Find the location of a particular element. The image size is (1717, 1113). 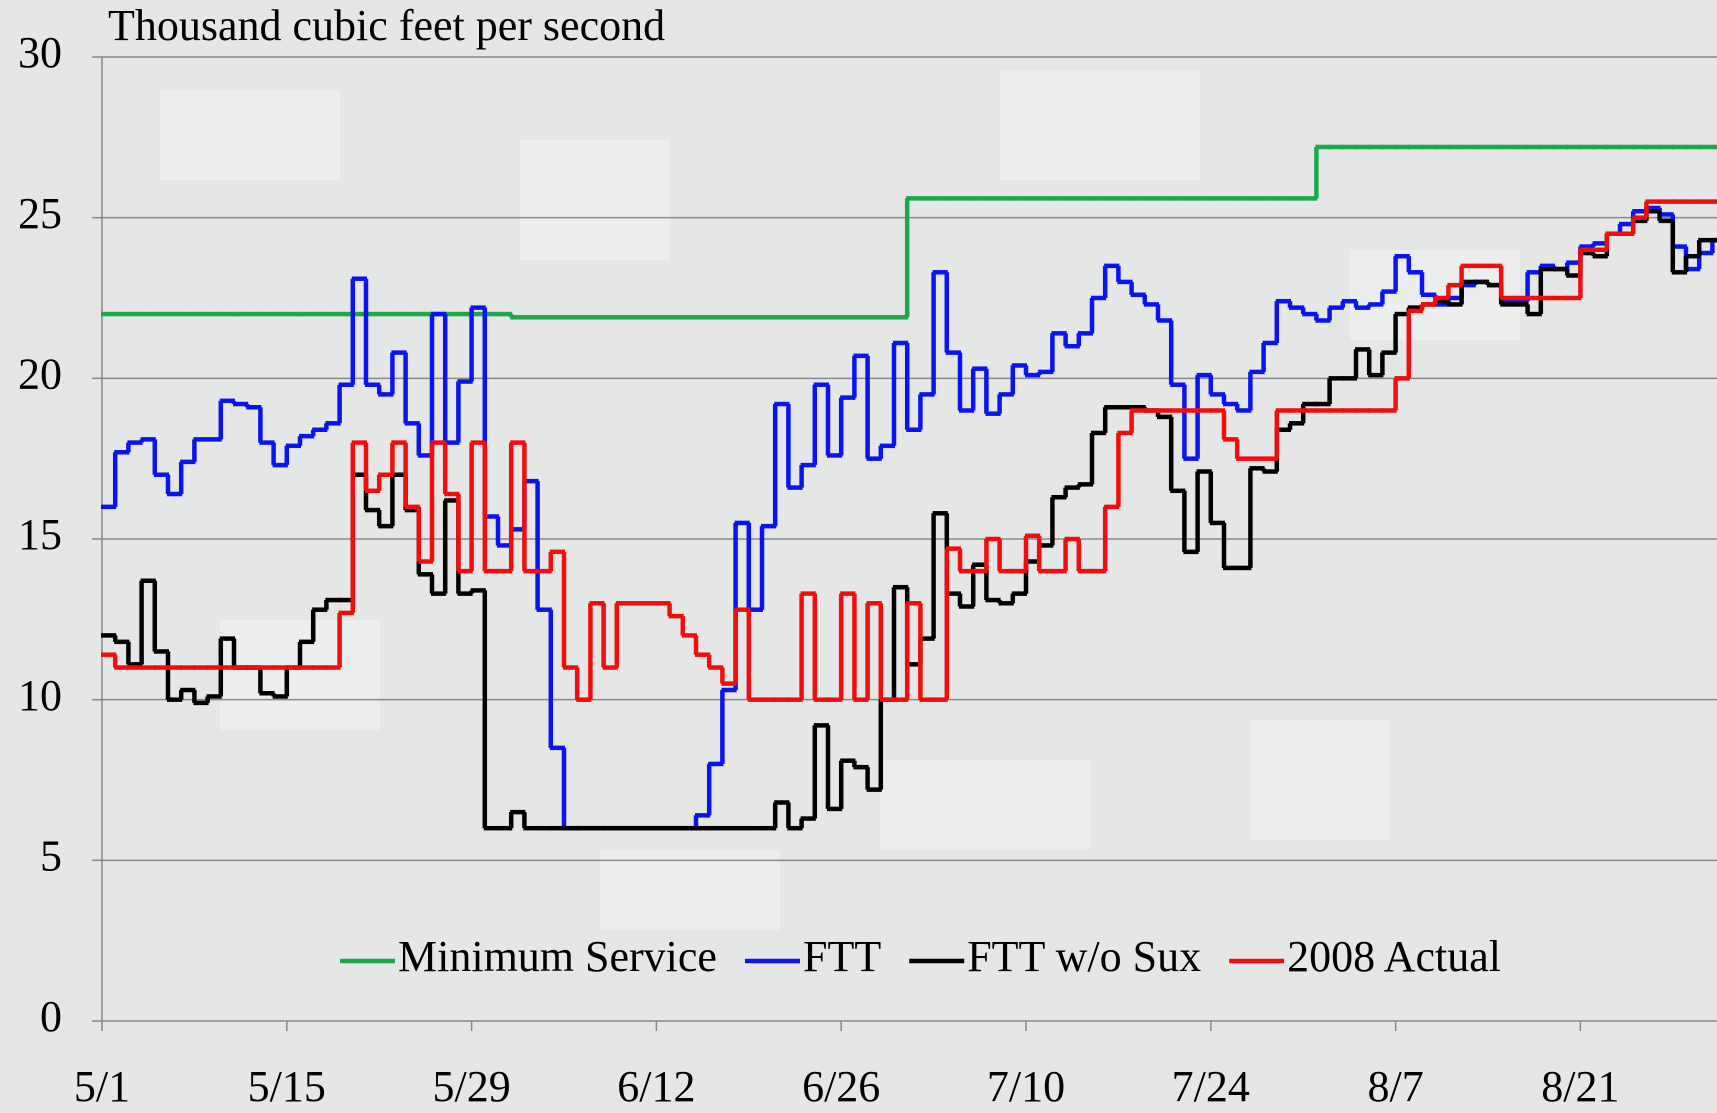

y-tick-label: 20 is located at coordinates (40, 373).